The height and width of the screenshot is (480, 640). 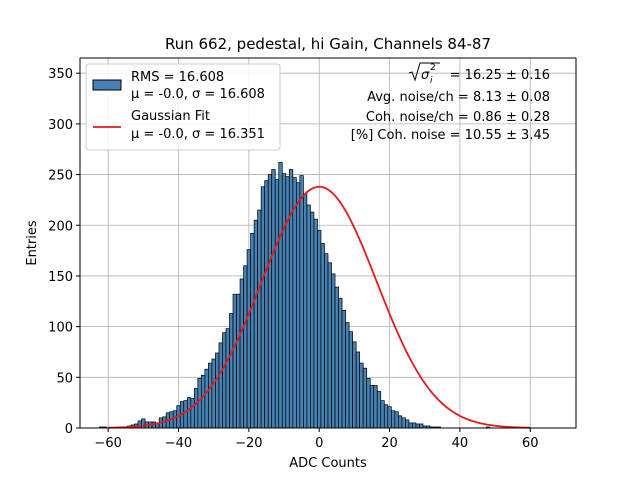 I want to click on x-axis-label: ADC Counts, so click(x=328, y=463).